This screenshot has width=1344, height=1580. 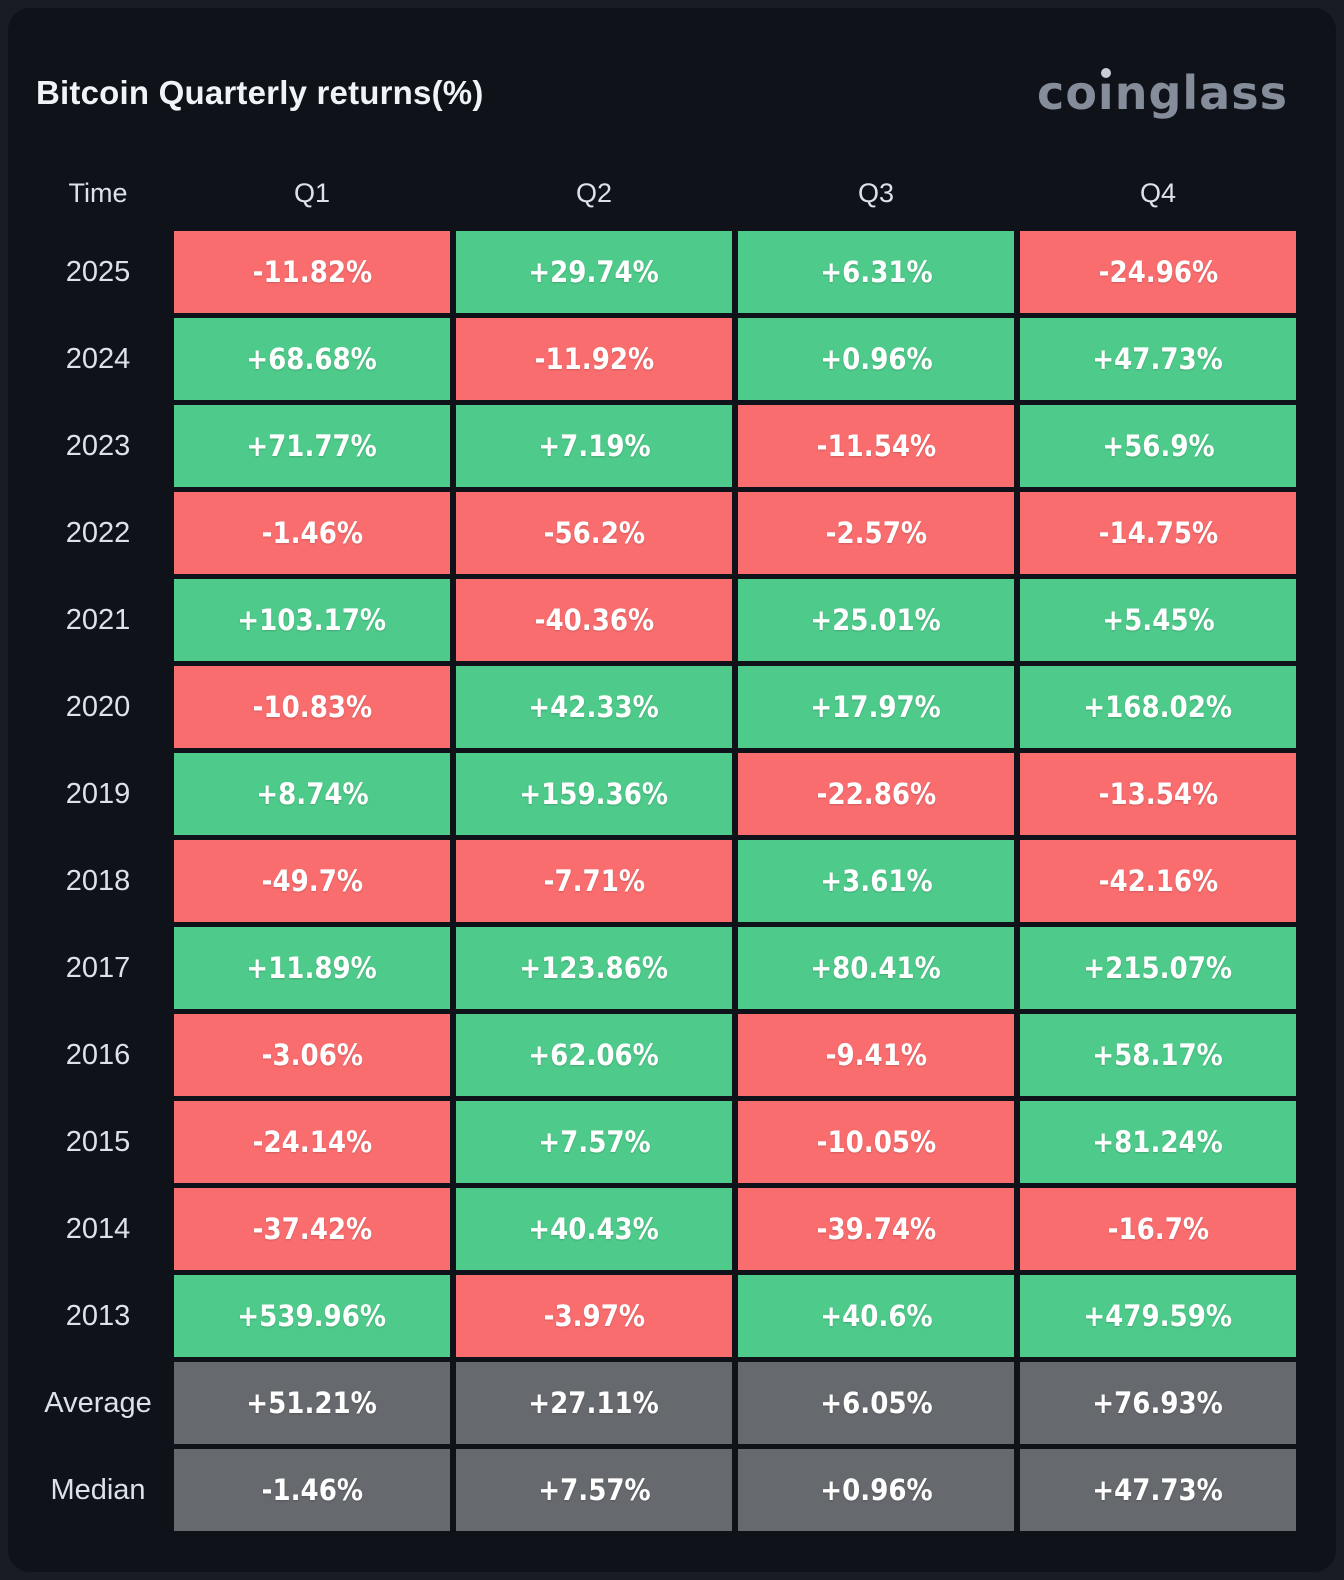 I want to click on return-cell-2013-q1: +539.96%, so click(x=312, y=1316).